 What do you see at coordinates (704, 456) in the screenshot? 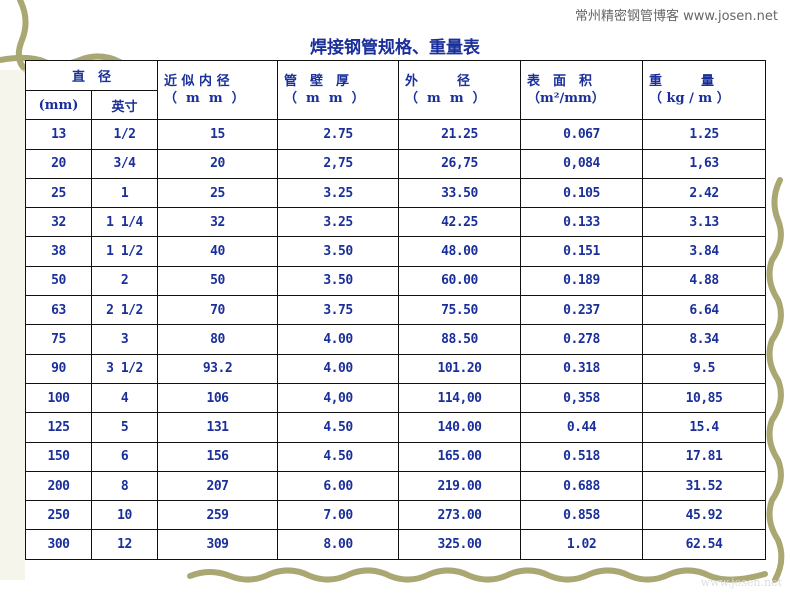
I see `table-cell: 17.81` at bounding box center [704, 456].